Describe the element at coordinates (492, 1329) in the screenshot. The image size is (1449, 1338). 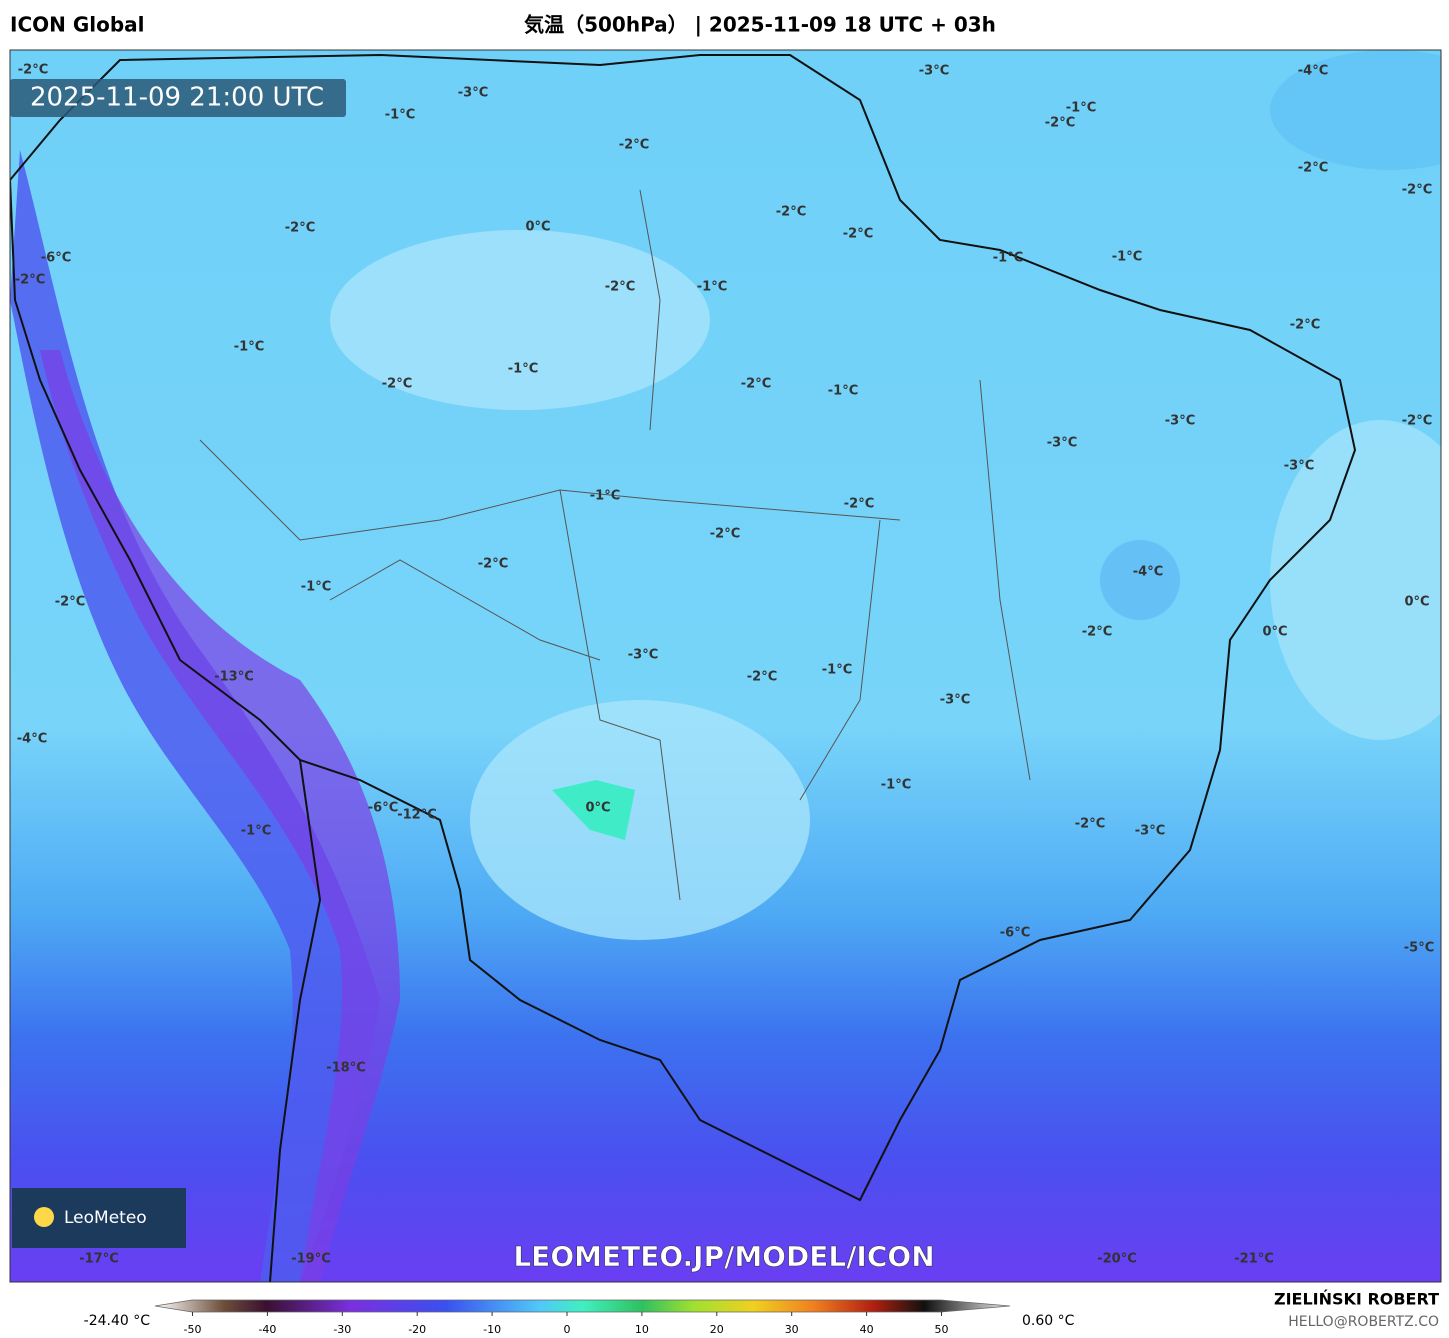
I see `colorbar-tick-label: -10` at that location.